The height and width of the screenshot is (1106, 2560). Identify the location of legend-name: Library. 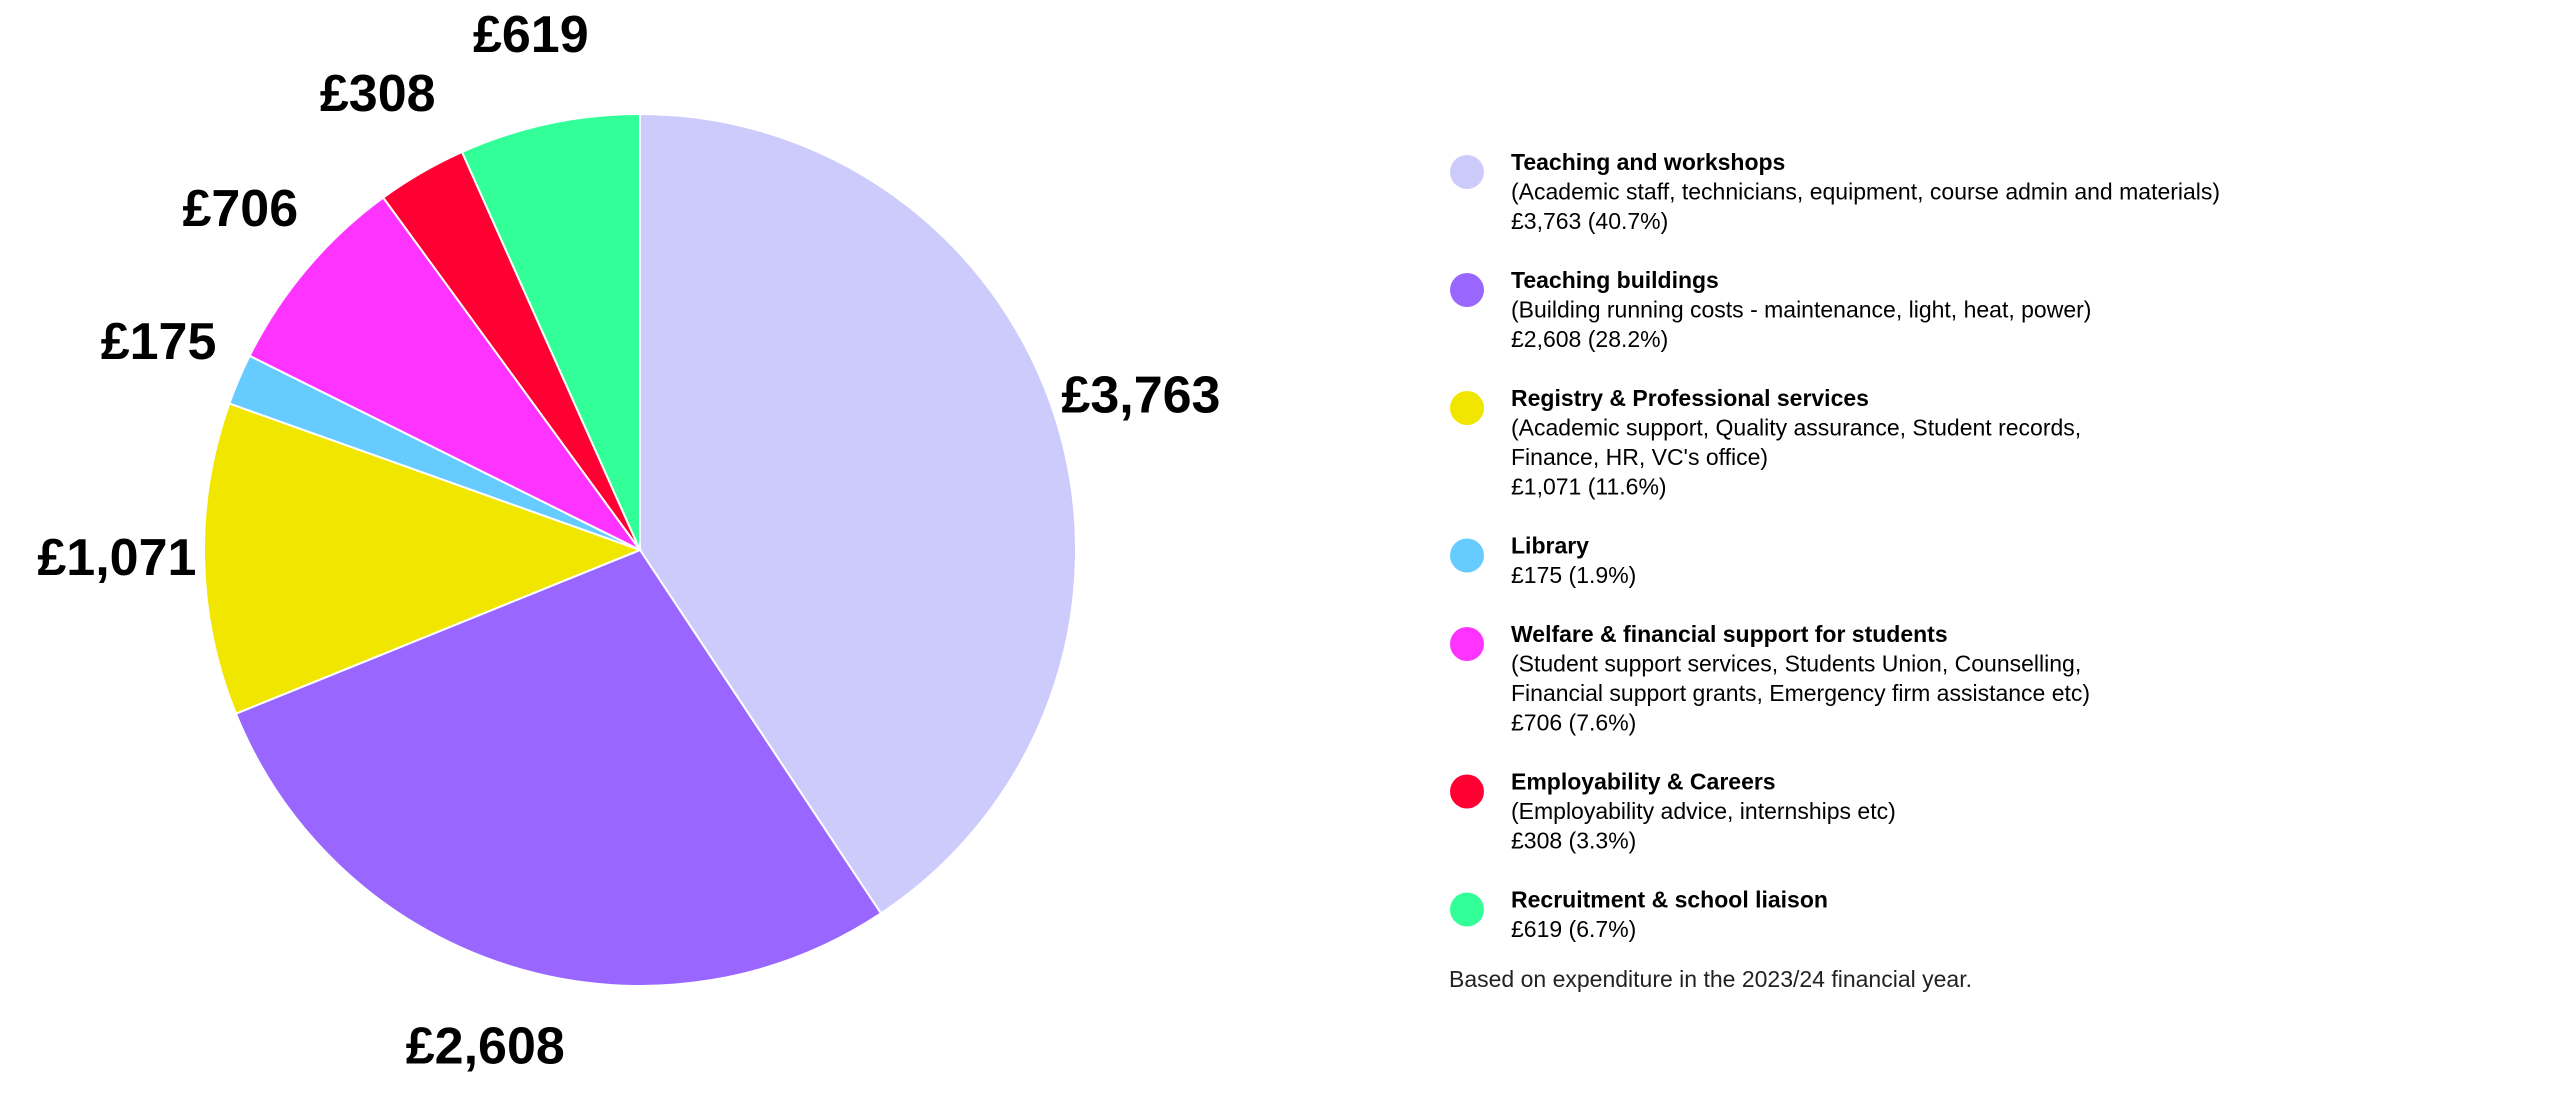
(1550, 546).